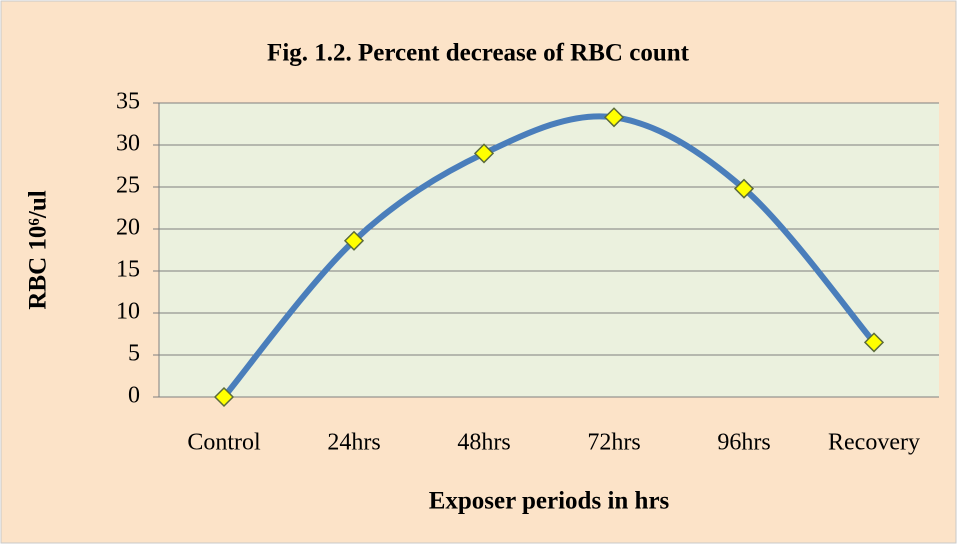 This screenshot has width=957, height=544. Describe the element at coordinates (128, 186) in the screenshot. I see `y-tick-label: 25` at that location.